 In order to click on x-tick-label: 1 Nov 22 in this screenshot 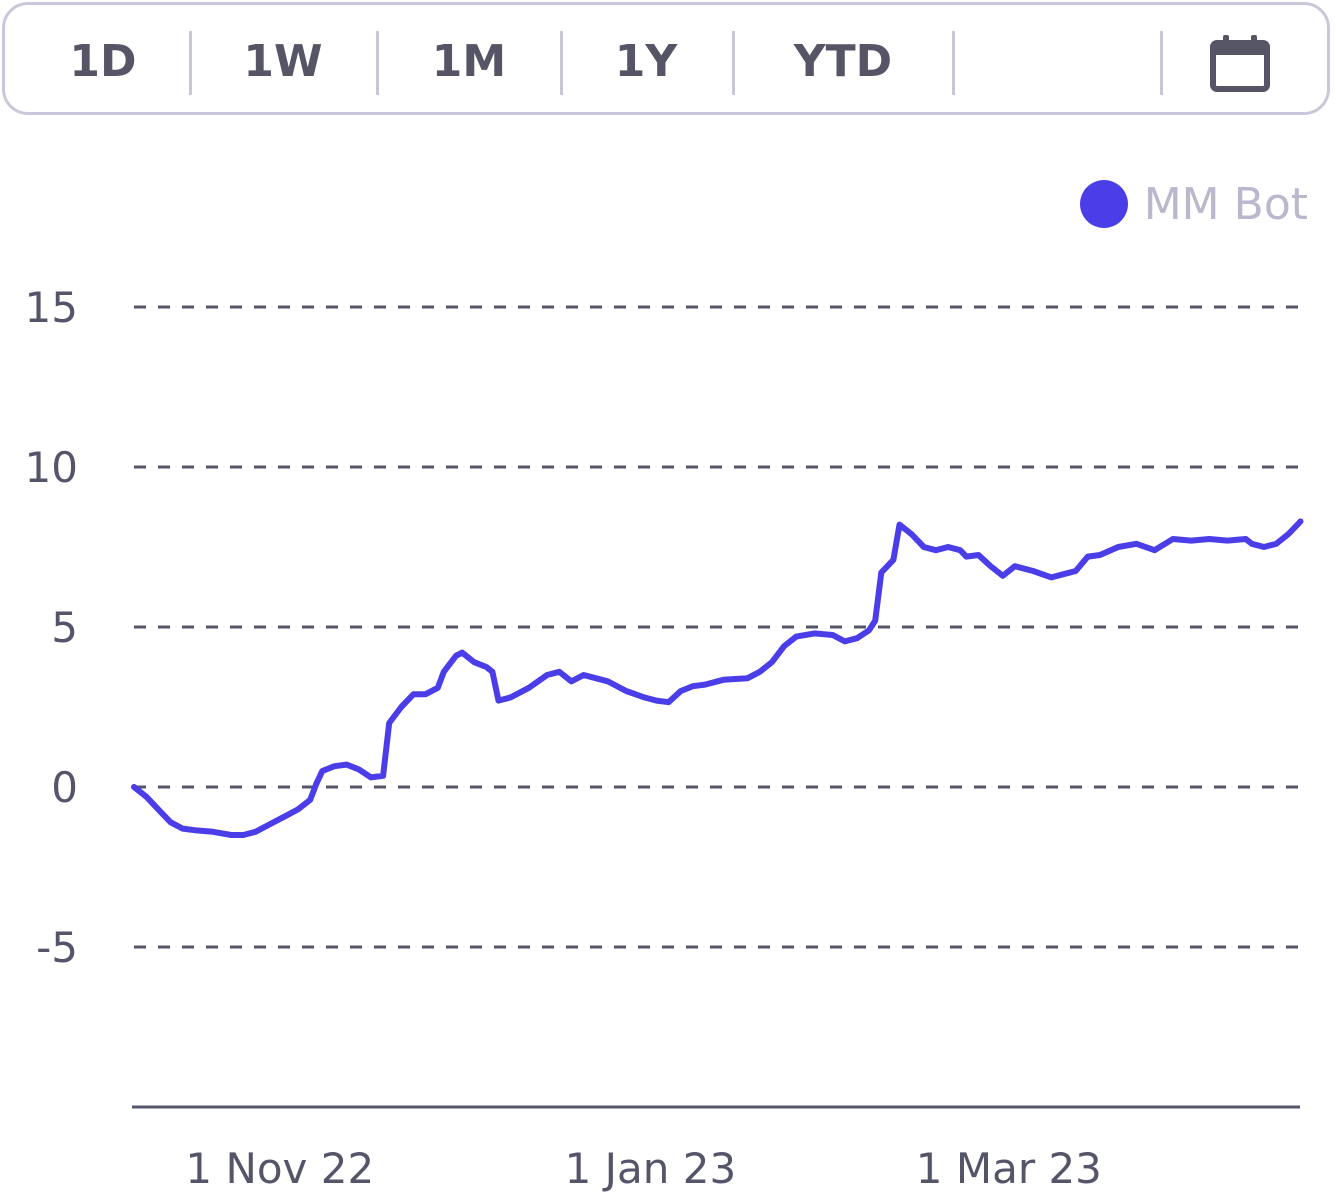, I will do `click(279, 1168)`.